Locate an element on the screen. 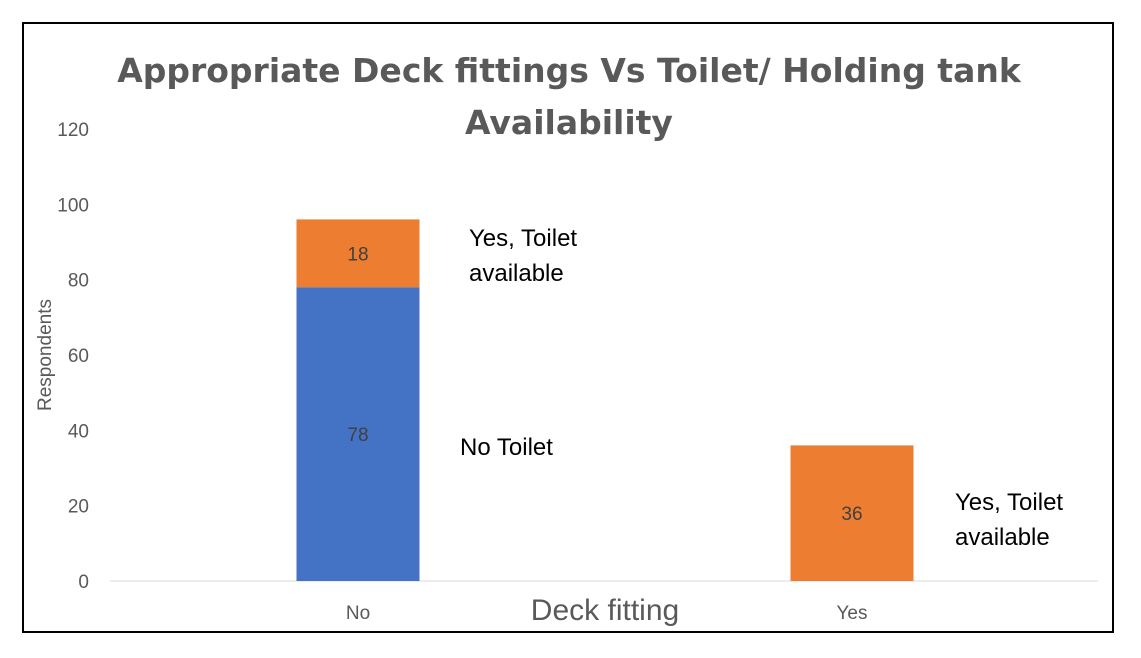 The height and width of the screenshot is (658, 1141). annotation-yes-toilet-line-2: available is located at coordinates (1002, 537).